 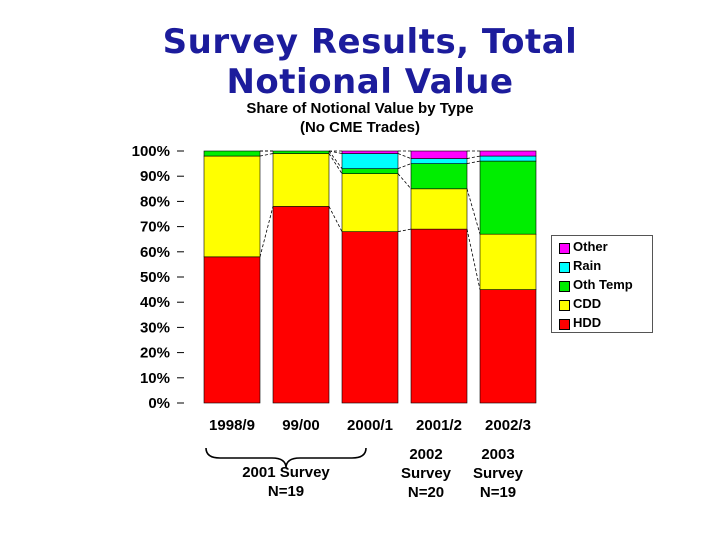 I want to click on survey-2003-line-2: Survey, so click(x=498, y=473).